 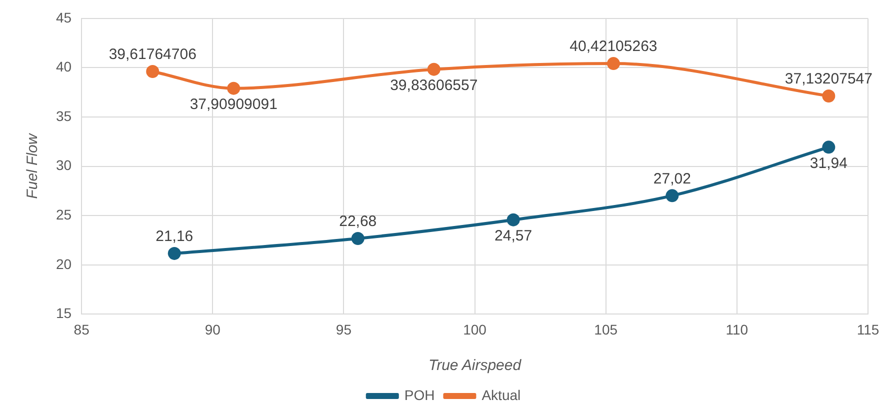 What do you see at coordinates (152, 55) in the screenshot?
I see `data-label: 39,61764706` at bounding box center [152, 55].